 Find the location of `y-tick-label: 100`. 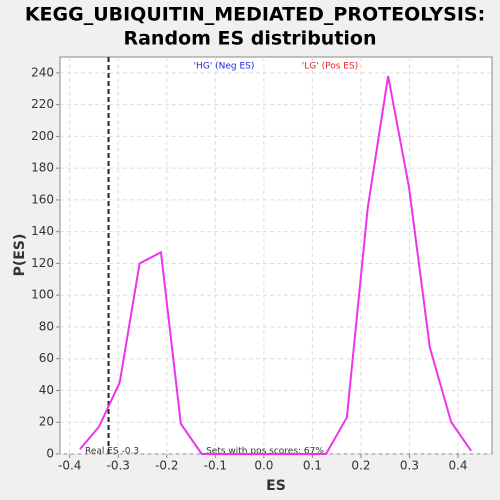

y-tick-label: 100 is located at coordinates (42, 295).